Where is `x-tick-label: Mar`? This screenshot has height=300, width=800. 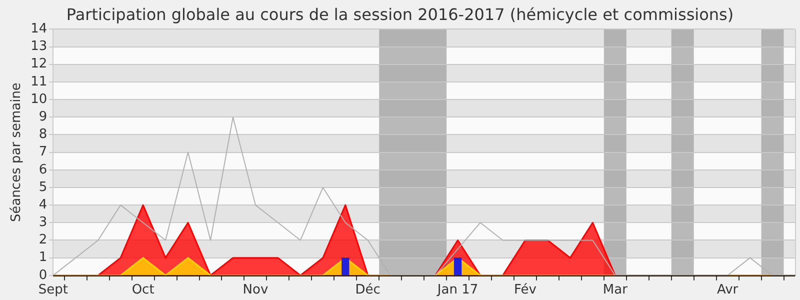 x-tick-label: Mar is located at coordinates (615, 290).